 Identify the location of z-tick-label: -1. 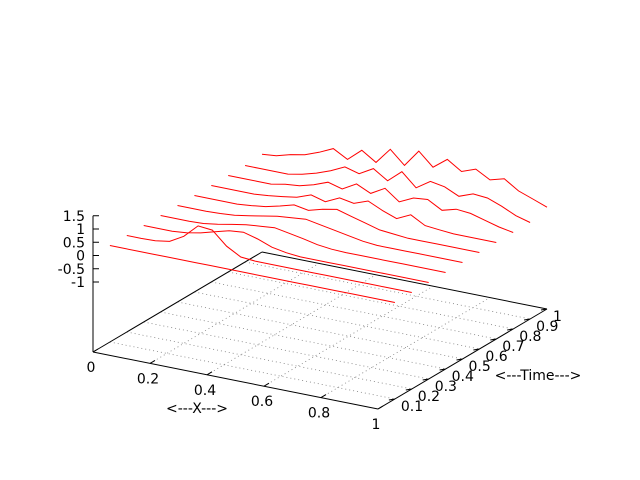
(78, 283).